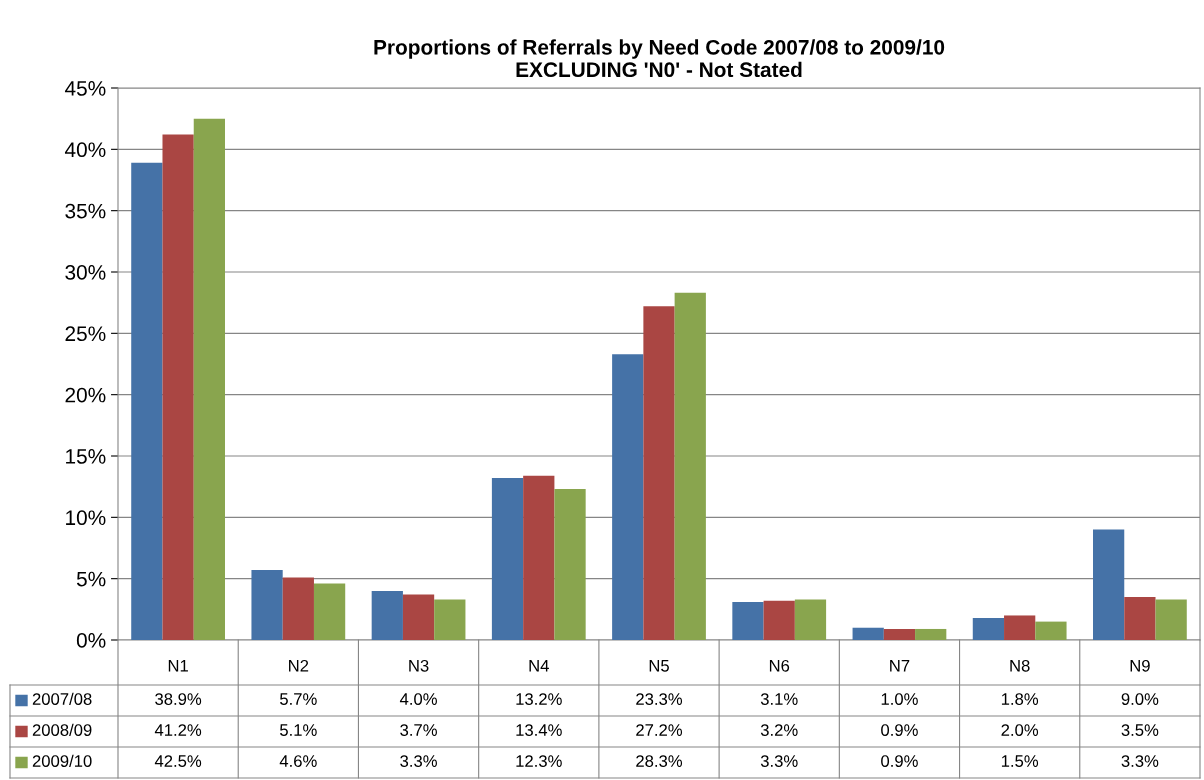 This screenshot has width=1204, height=780. I want to click on data-label: 12.3%, so click(539, 761).